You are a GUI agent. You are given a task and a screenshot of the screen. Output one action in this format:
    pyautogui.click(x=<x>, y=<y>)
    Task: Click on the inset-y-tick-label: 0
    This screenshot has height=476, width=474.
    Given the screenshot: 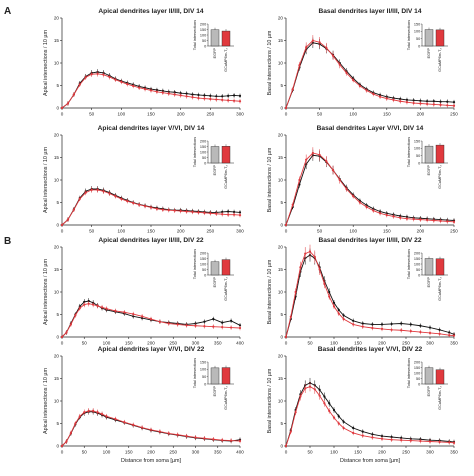 What is the action you would take?
    pyautogui.click(x=419, y=46)
    